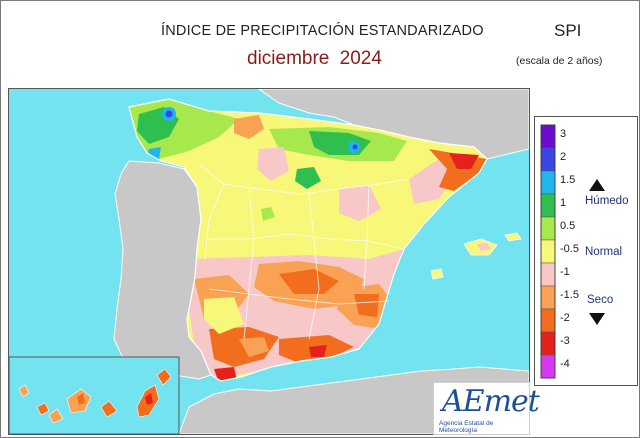  Describe the element at coordinates (569, 295) in the screenshot. I see `legend-tick-label: -1.5` at that location.